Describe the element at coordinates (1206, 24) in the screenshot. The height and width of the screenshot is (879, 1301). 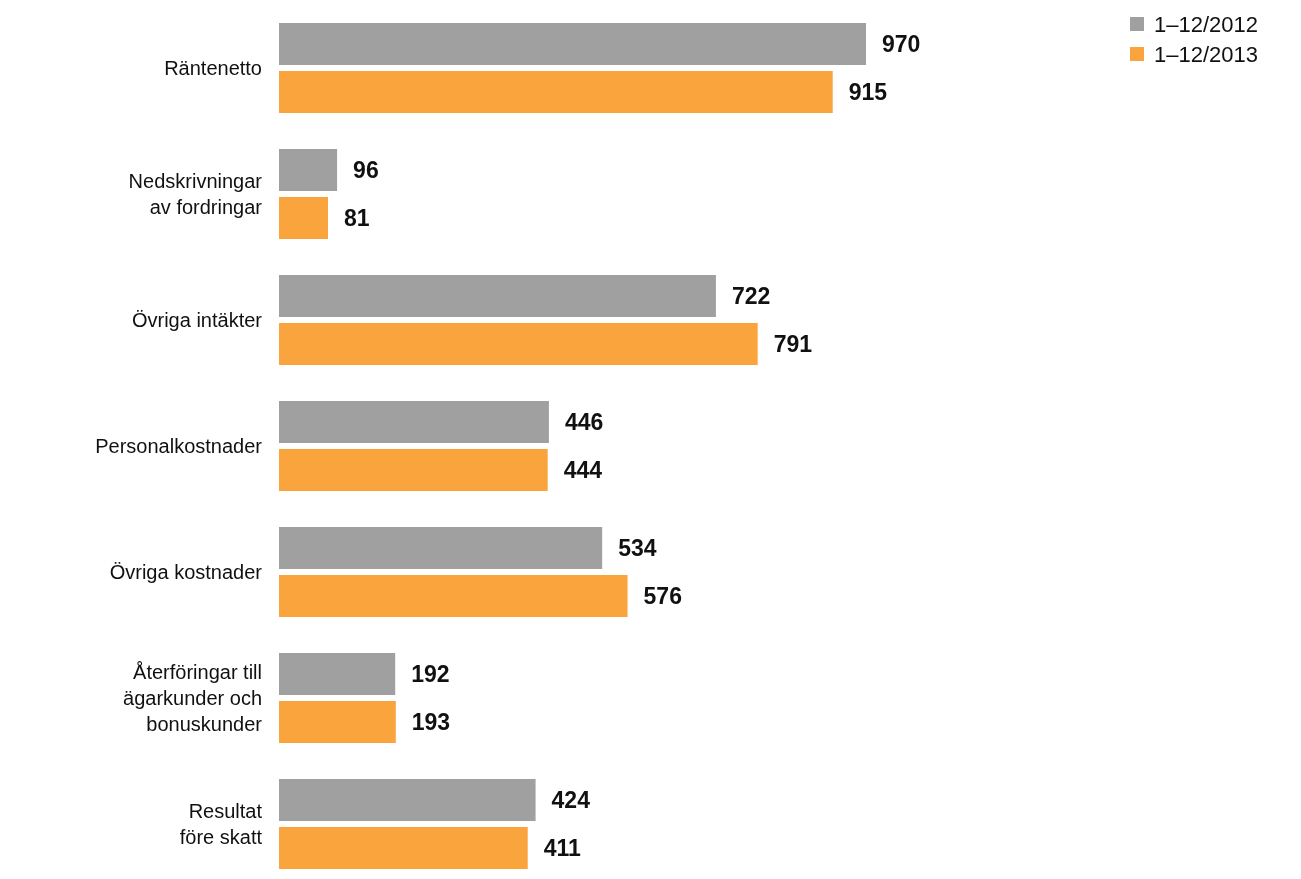
I see `legend-label: 1–12/2012` at that location.